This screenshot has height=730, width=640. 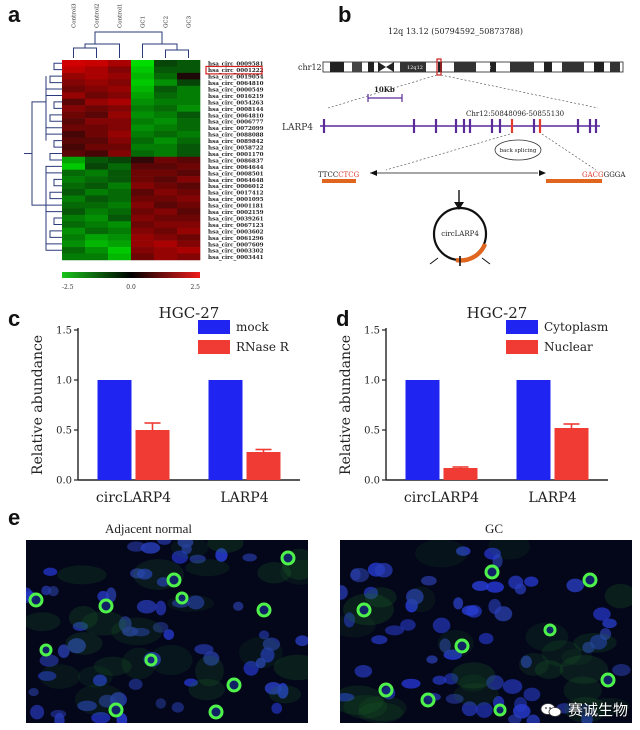 What do you see at coordinates (263, 466) in the screenshot?
I see `bar` at bounding box center [263, 466].